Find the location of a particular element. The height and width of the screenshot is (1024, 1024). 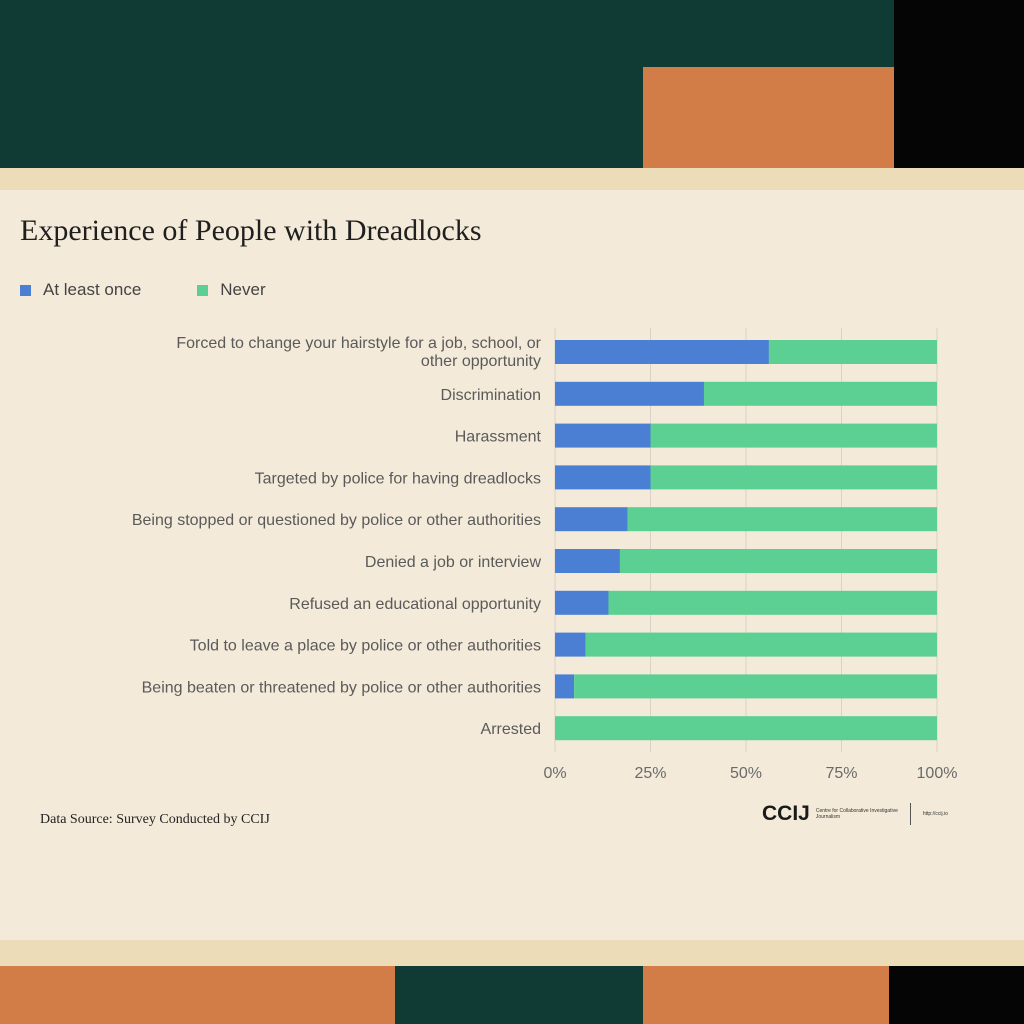

category-label-5: Denied a job or interview is located at coordinates (453, 562).